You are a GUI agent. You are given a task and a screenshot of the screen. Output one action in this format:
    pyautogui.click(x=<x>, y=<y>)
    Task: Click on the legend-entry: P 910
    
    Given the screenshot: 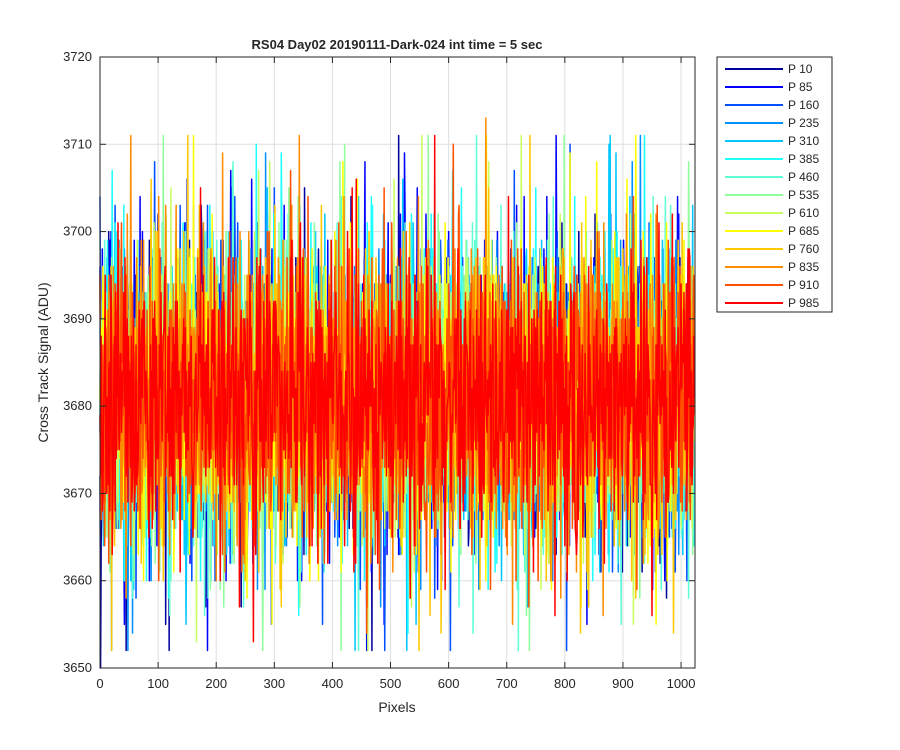 What is the action you would take?
    pyautogui.click(x=803, y=285)
    